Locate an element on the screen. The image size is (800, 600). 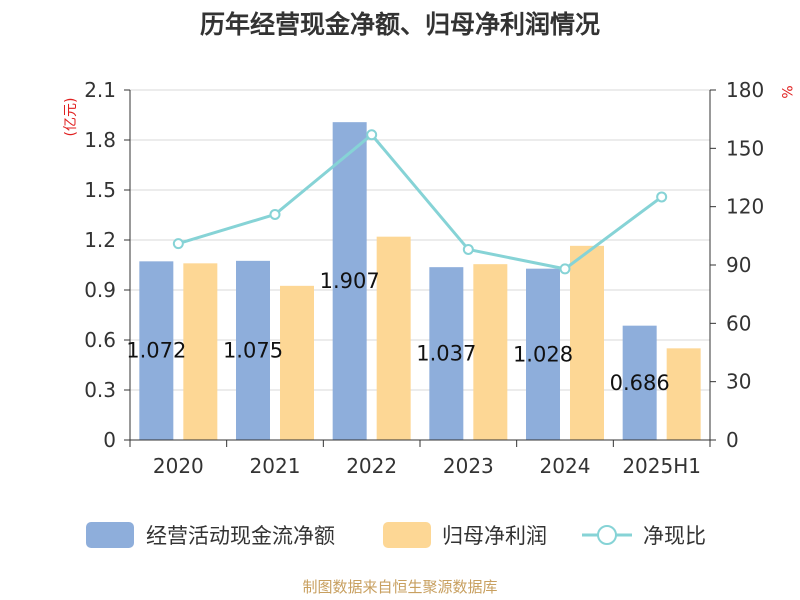
legend: 经营活动现金流净额 归母净利润 净现比 is located at coordinates (396, 535).